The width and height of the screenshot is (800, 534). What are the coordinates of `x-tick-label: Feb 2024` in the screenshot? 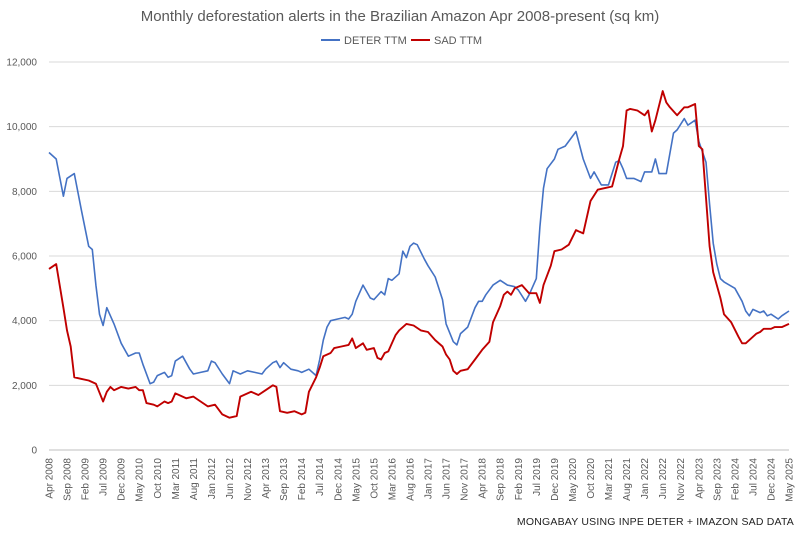 It's located at (735, 479).